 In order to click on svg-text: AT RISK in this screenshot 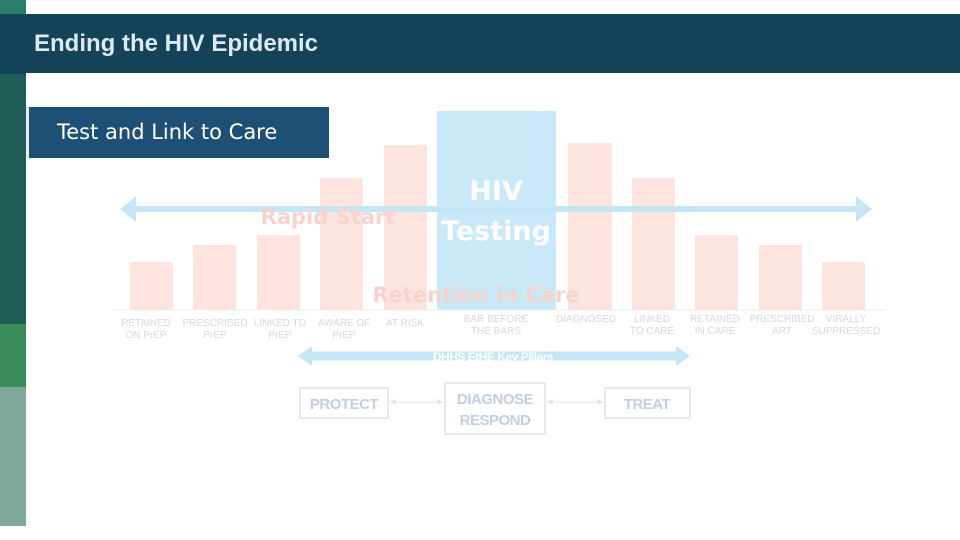, I will do `click(405, 323)`.